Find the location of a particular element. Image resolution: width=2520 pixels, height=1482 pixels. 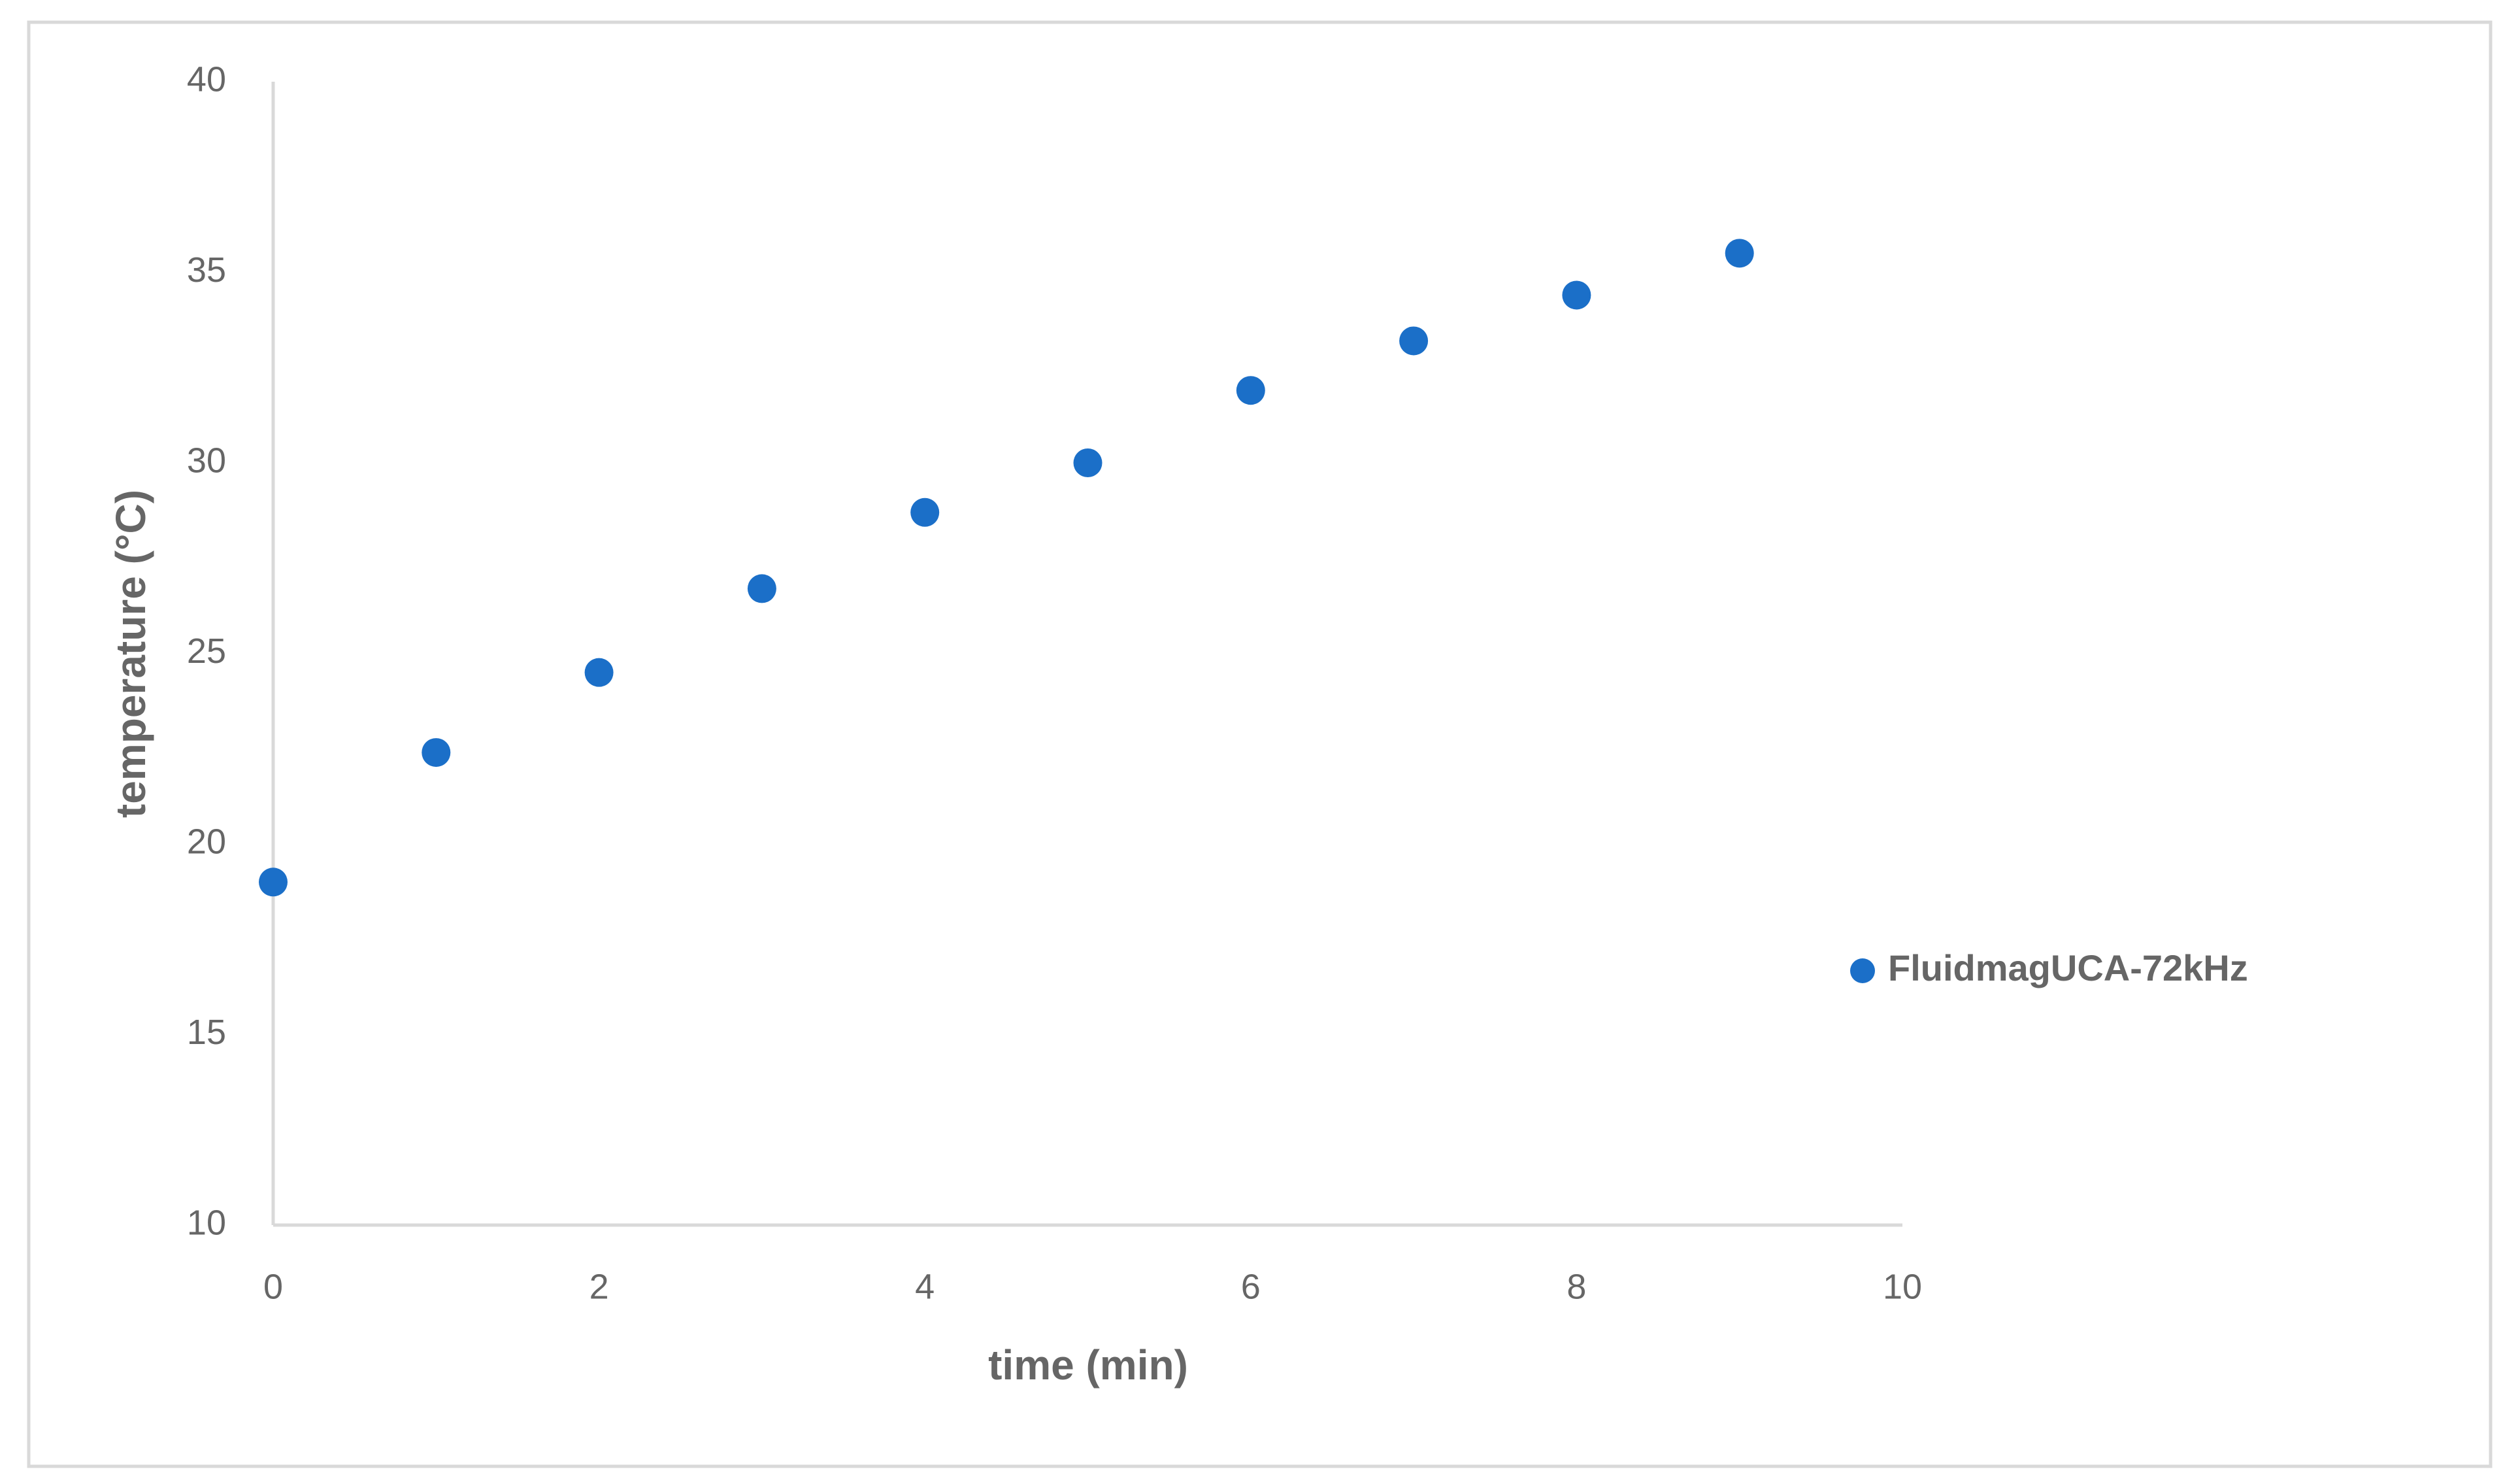

y-axis-title: temperature (°C) is located at coordinates (130, 654).